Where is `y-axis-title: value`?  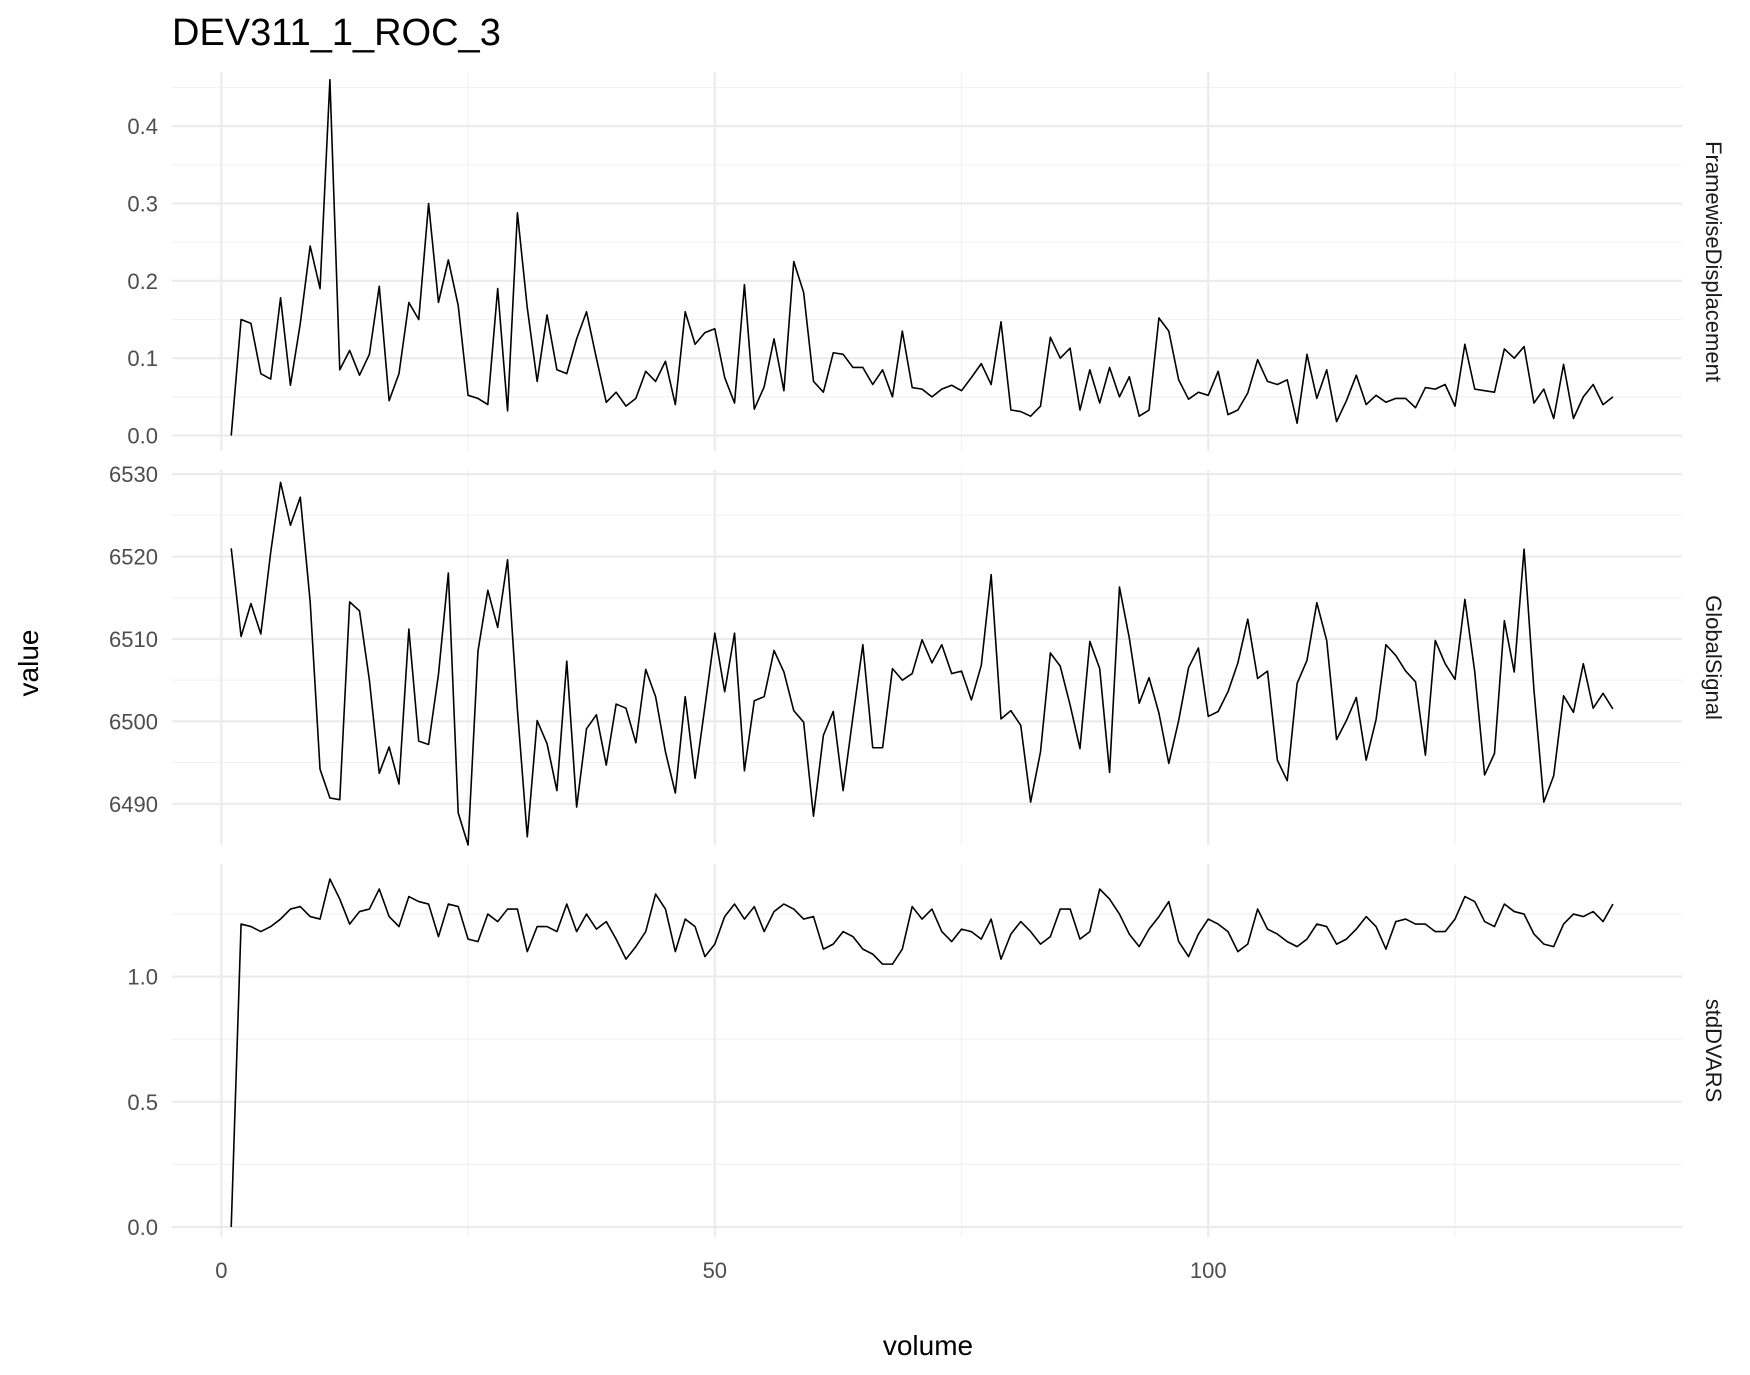 y-axis-title: value is located at coordinates (28, 663).